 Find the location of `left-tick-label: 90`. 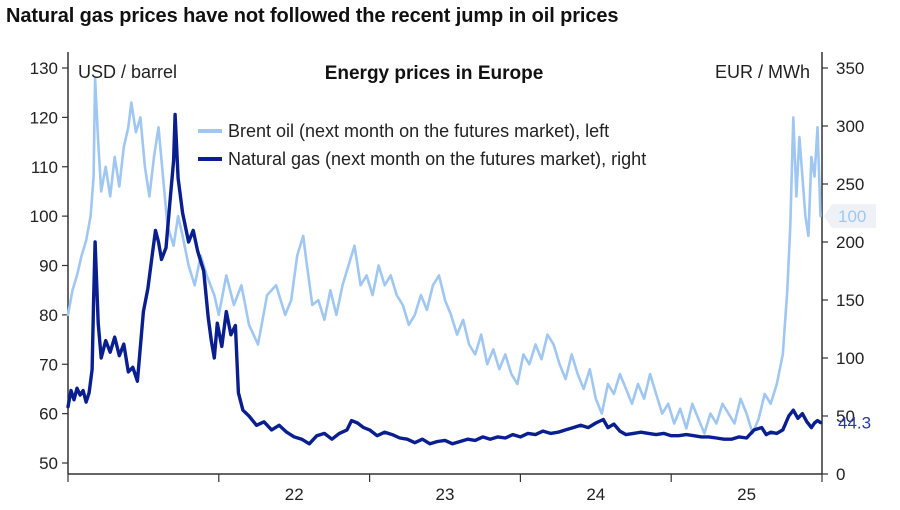

left-tick-label: 90 is located at coordinates (48, 266).